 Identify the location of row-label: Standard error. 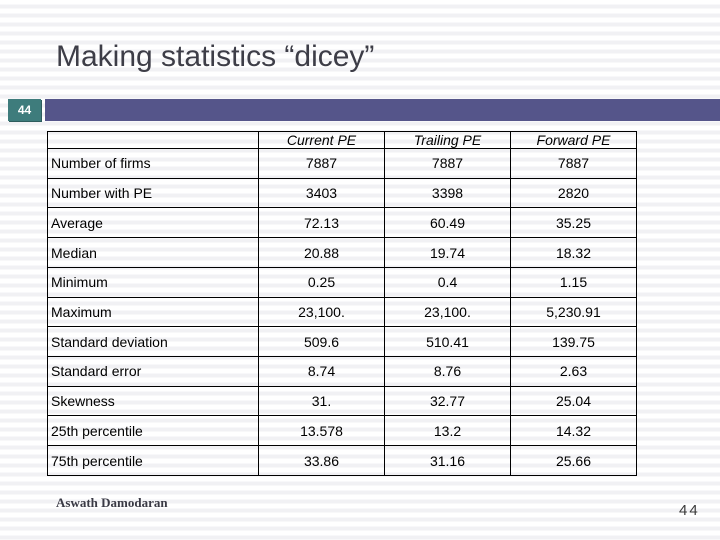
(153, 371).